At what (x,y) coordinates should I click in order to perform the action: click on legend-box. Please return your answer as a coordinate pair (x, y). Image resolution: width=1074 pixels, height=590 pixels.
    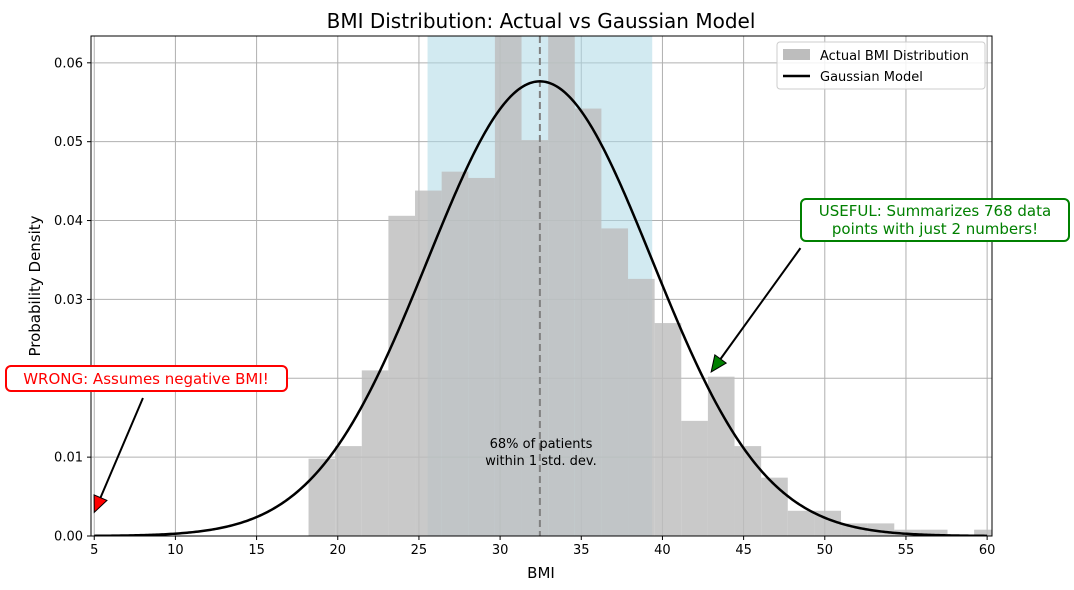
    Looking at the image, I should click on (881, 65).